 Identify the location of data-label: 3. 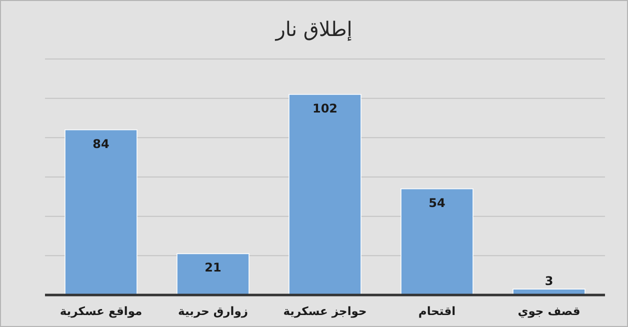
(549, 281).